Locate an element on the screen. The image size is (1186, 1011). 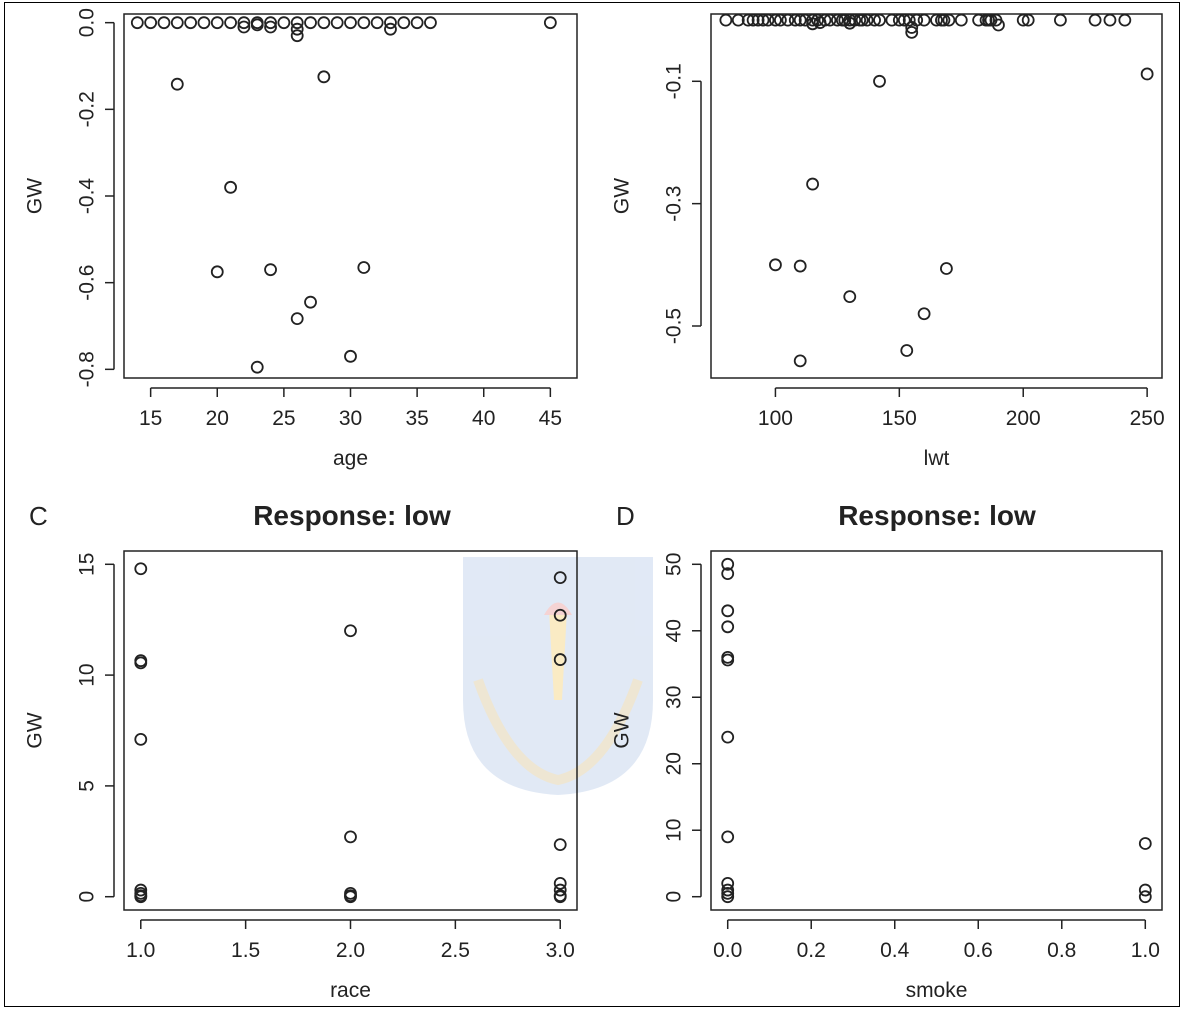
y-tick-label: 50 is located at coordinates (674, 564).